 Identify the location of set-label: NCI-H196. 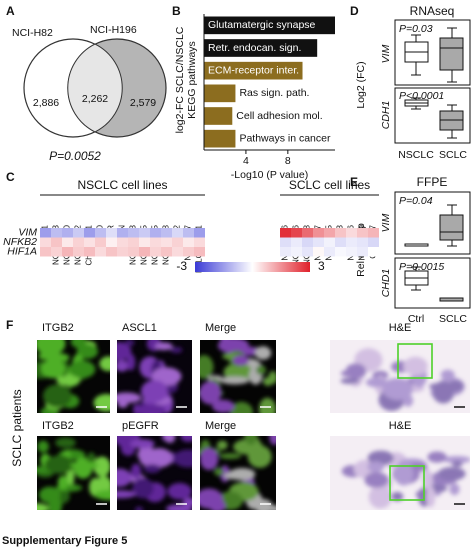
(113, 30).